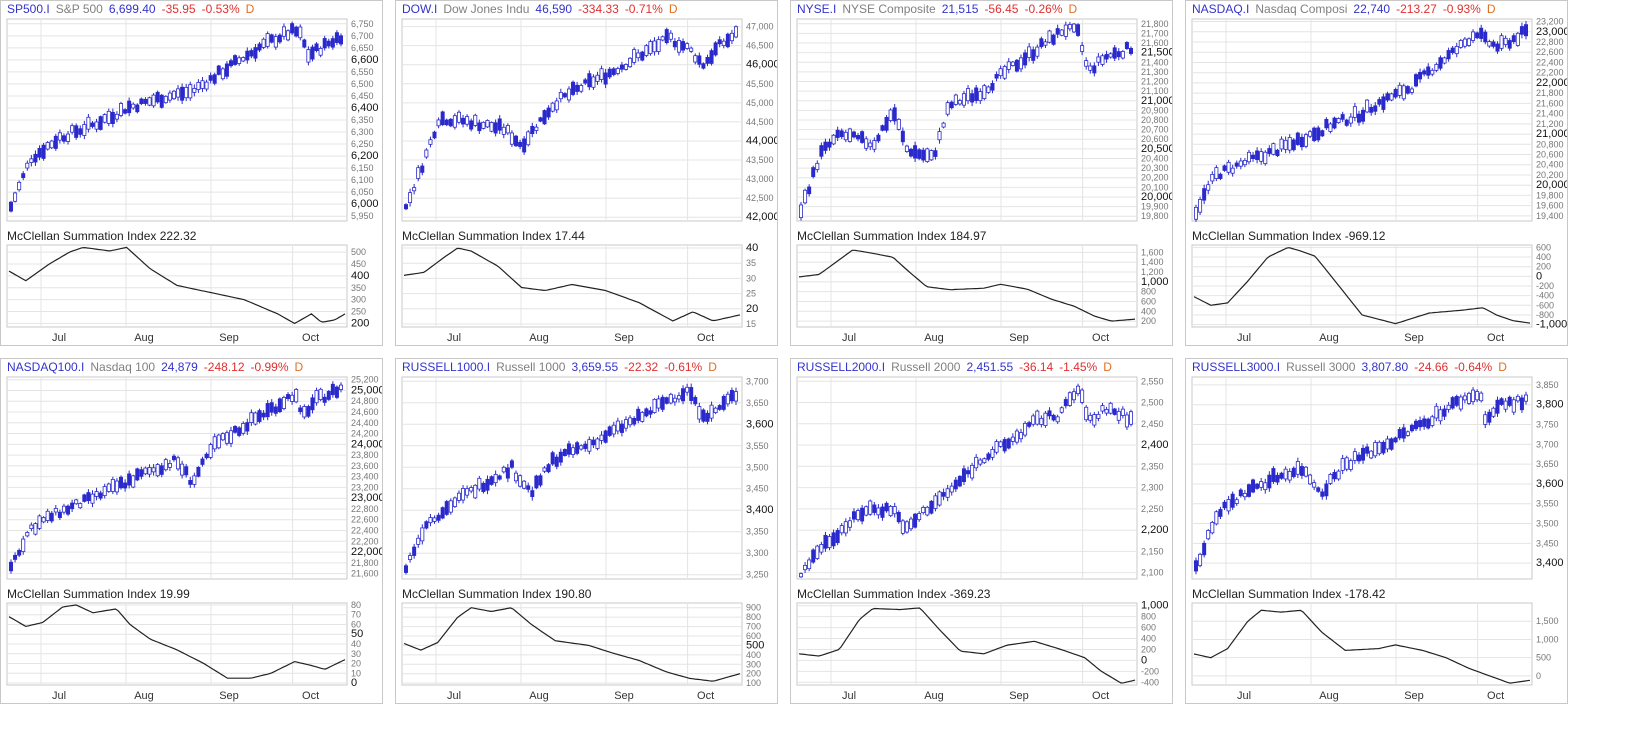 This screenshot has height=734, width=1637. Describe the element at coordinates (1221, 9) in the screenshot. I see `ticker-symbol: NASDAQ.I` at that location.